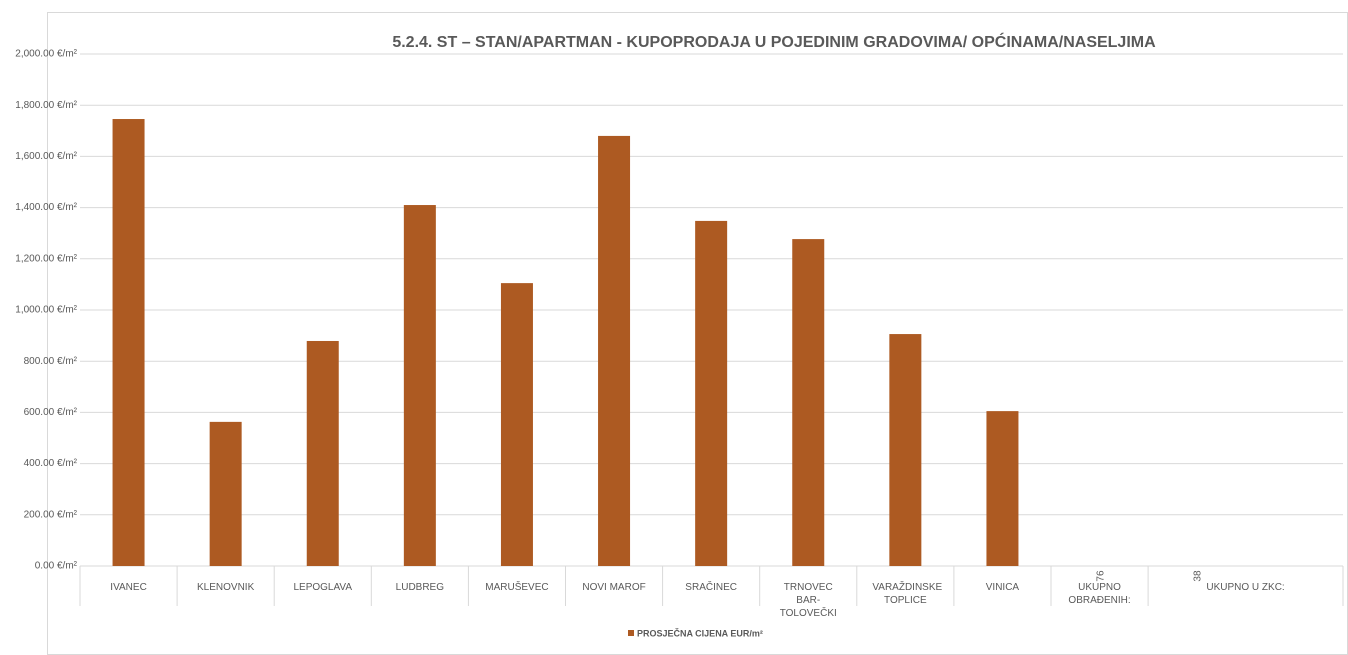  Describe the element at coordinates (226, 587) in the screenshot. I see `x-tick-label: KLENOVNIK` at that location.